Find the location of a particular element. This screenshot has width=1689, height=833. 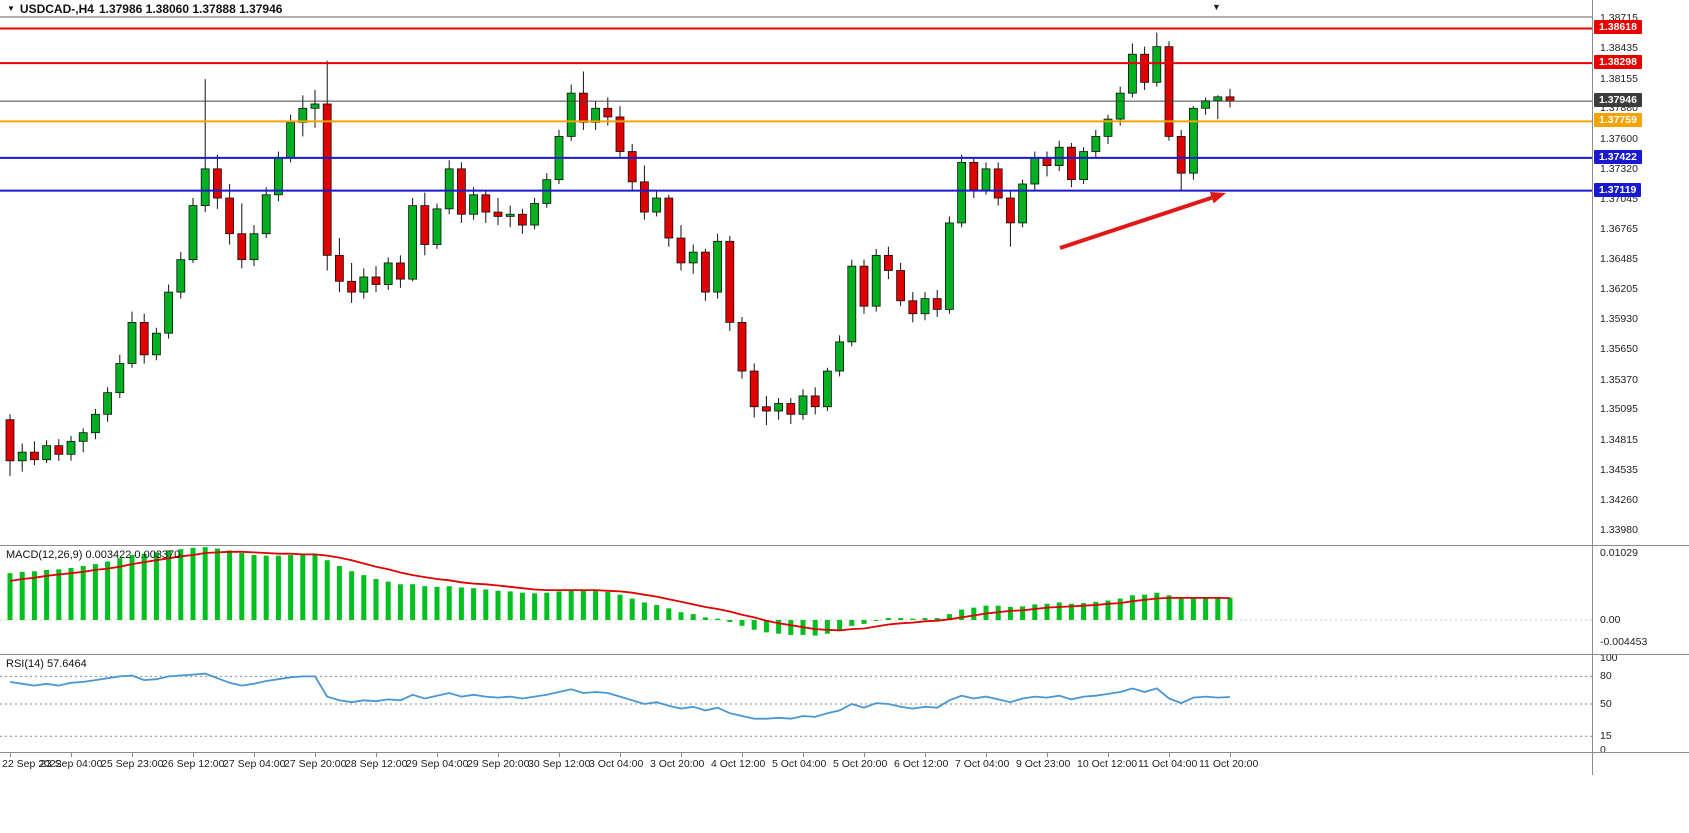

price-badge-support-1: 1.37422 is located at coordinates (1618, 156).